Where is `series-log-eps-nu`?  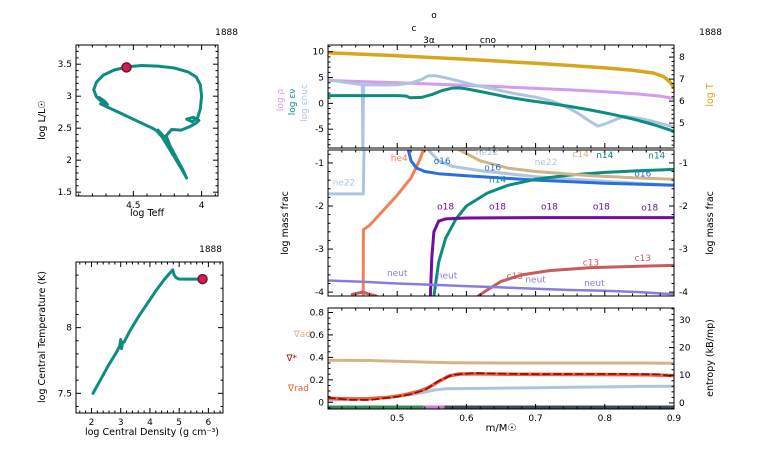 series-log-eps-nu is located at coordinates (501, 109).